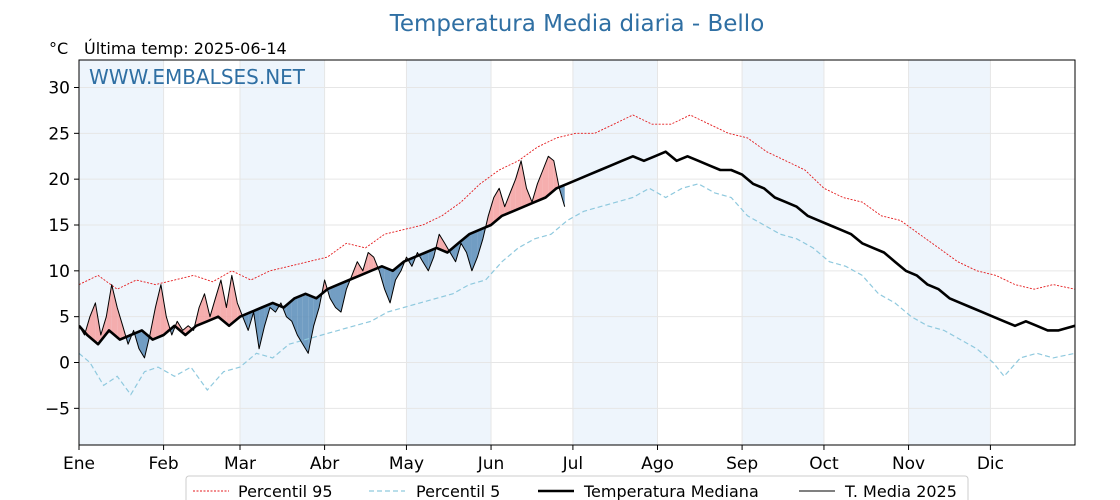 This screenshot has height=500, width=1120. I want to click on month-band-sep, so click(783, 252).